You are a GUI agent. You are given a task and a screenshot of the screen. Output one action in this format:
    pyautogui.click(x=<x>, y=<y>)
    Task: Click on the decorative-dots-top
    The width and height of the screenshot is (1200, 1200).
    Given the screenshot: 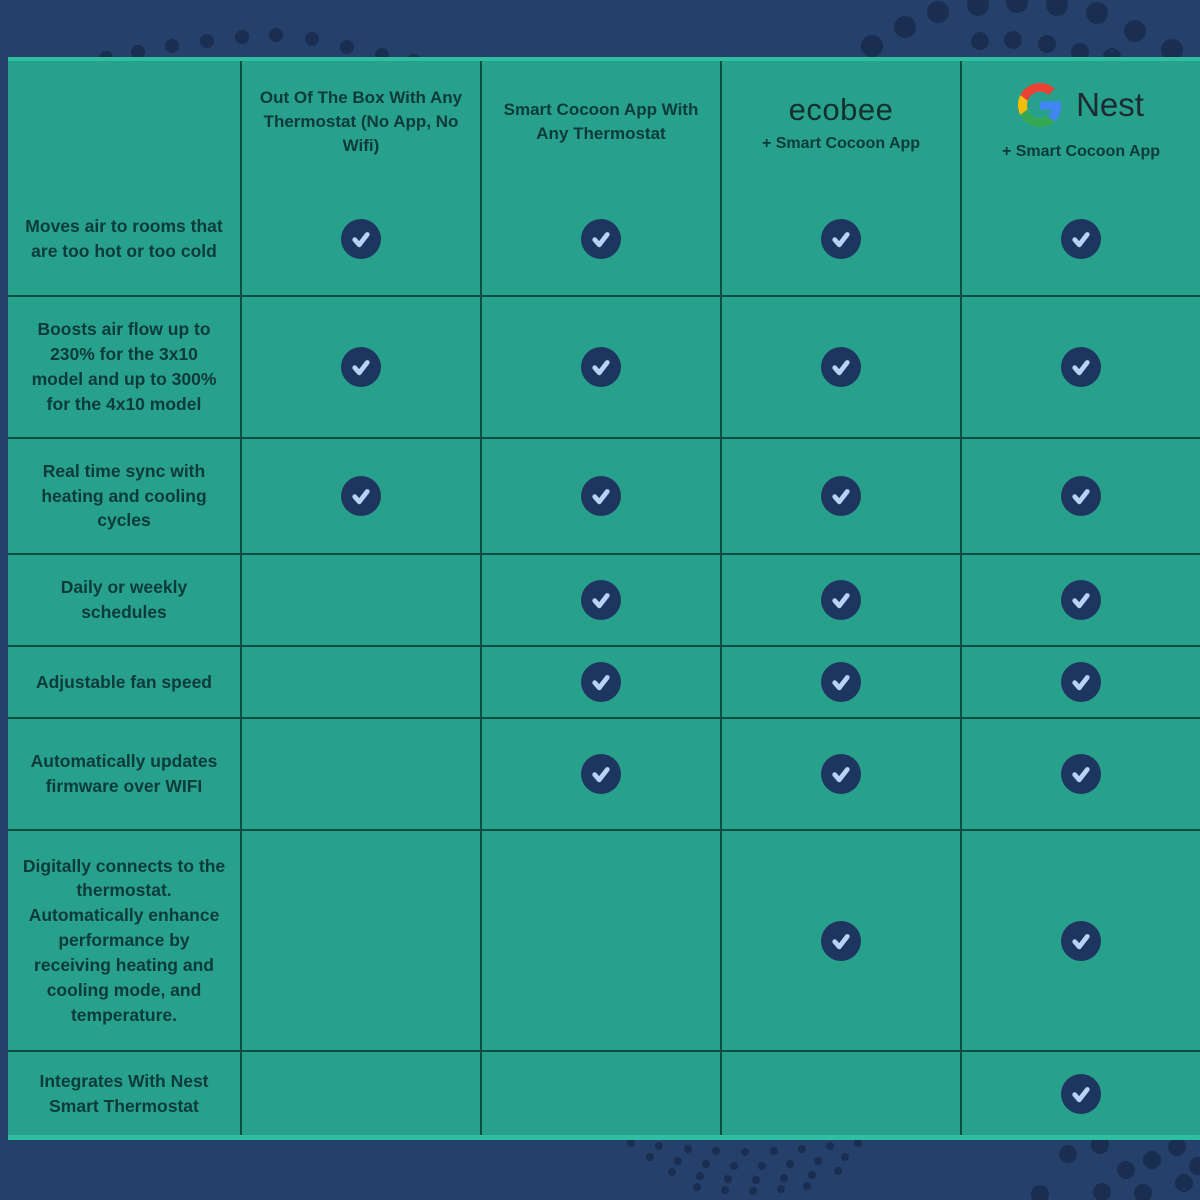 What is the action you would take?
    pyautogui.click(x=641, y=28)
    